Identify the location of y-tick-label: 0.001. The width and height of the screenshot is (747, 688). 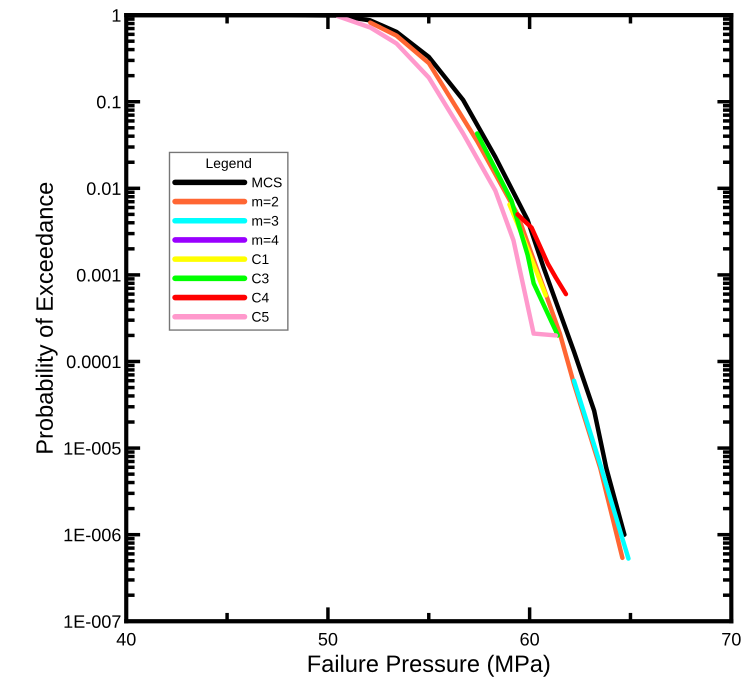
(98, 275).